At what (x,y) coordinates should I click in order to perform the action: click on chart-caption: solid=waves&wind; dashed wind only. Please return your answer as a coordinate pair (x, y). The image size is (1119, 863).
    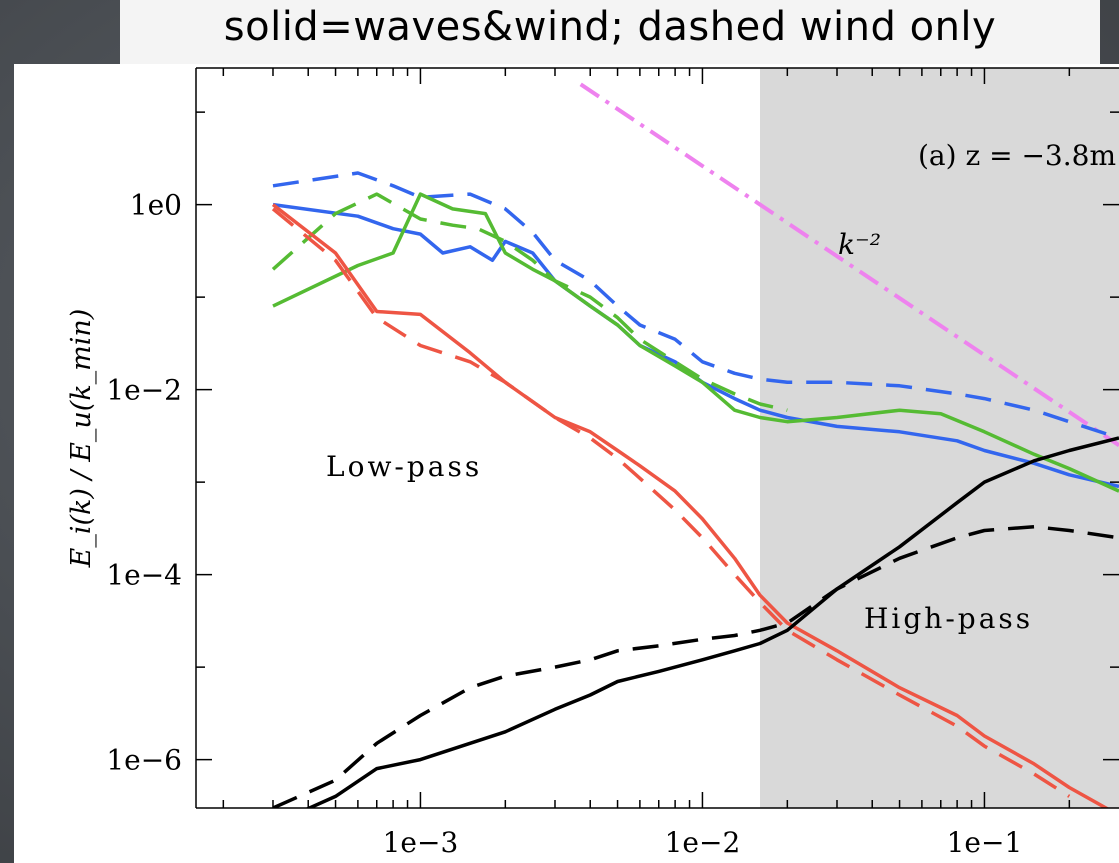
    Looking at the image, I should click on (610, 27).